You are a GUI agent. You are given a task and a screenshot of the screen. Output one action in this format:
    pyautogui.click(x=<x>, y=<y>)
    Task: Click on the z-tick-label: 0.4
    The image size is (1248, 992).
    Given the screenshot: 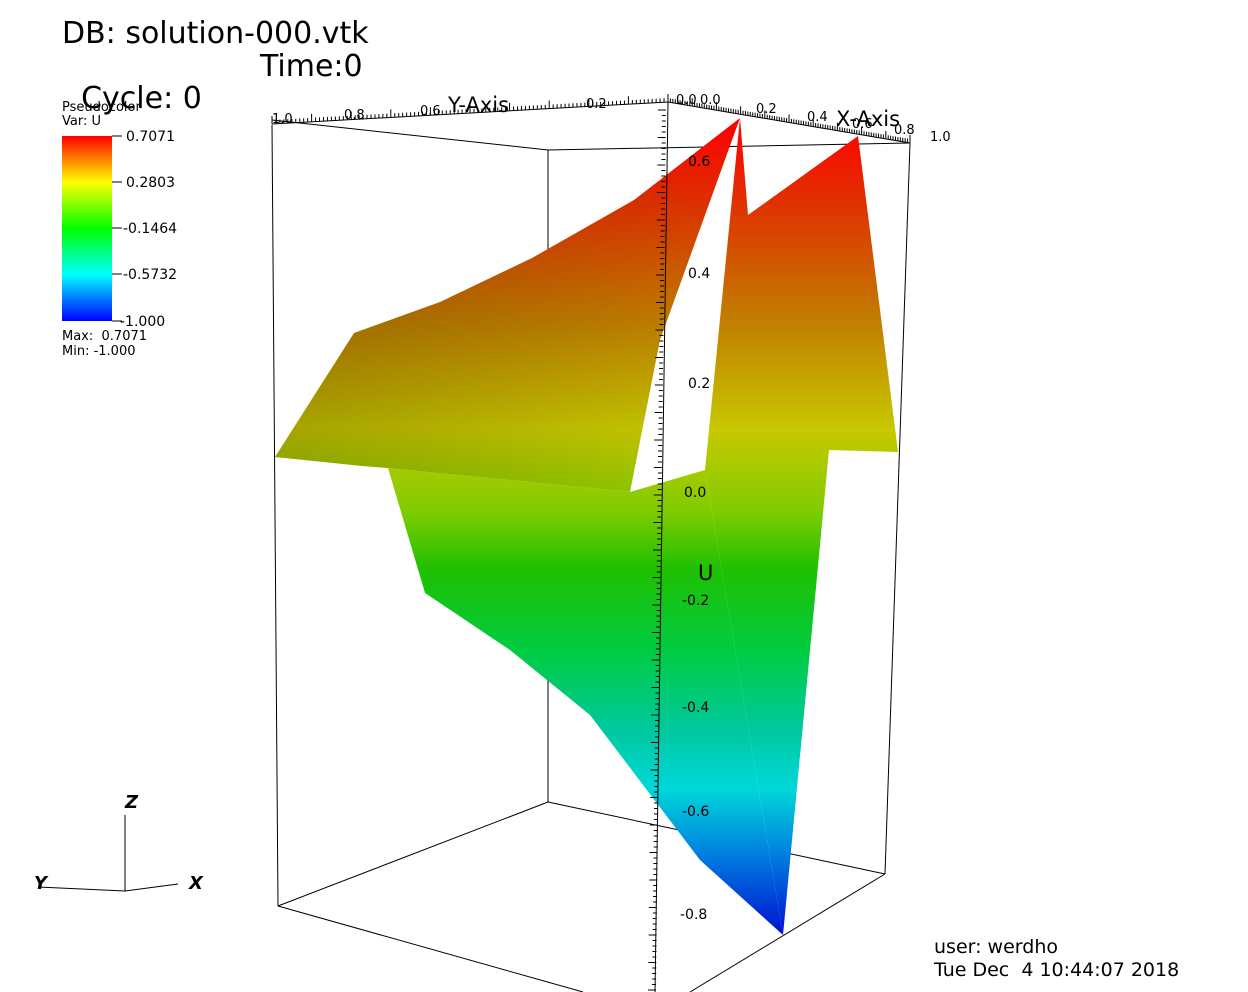 What is the action you would take?
    pyautogui.click(x=699, y=274)
    